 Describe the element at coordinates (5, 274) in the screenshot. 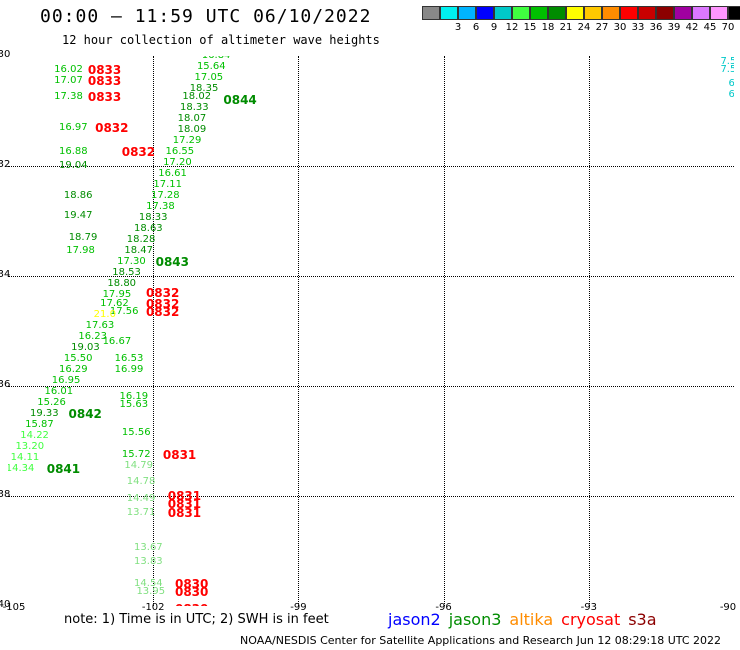

I see `lat-tick-label: -34` at that location.